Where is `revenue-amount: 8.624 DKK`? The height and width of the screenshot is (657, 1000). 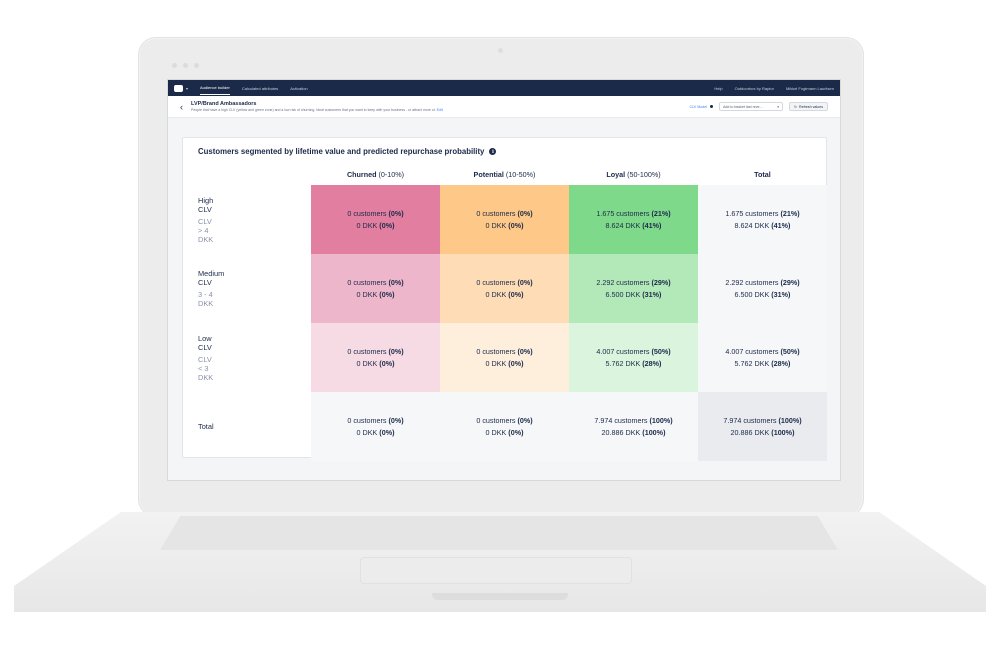
revenue-amount: 8.624 DKK is located at coordinates (623, 225).